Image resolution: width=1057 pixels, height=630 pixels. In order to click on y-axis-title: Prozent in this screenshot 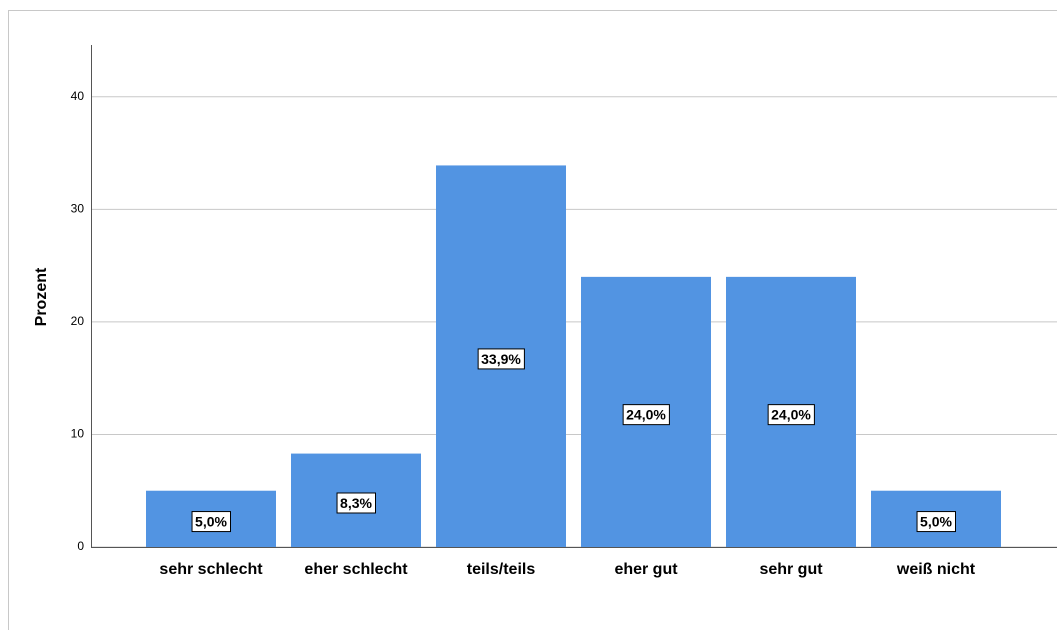, I will do `click(41, 296)`.